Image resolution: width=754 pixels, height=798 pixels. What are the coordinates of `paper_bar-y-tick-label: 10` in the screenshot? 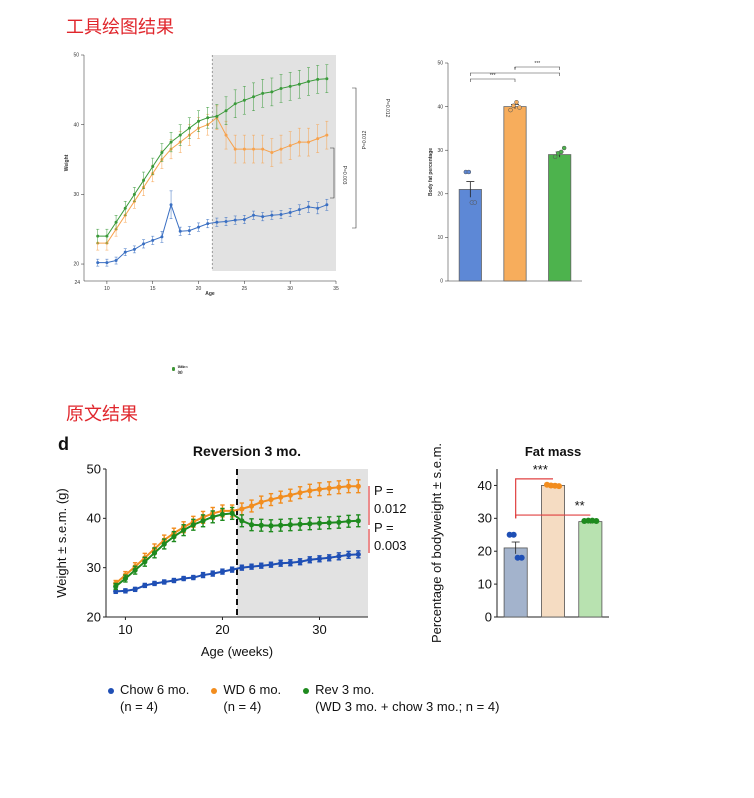 It's located at (485, 583).